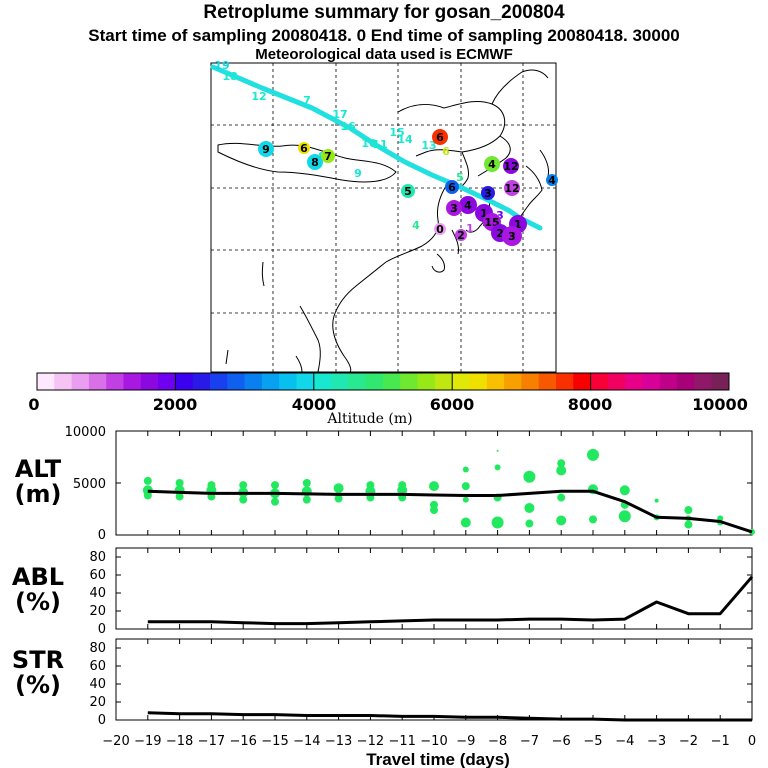 The width and height of the screenshot is (768, 768). What do you see at coordinates (500, 233) in the screenshot?
I see `map-cluster-label: 2` at bounding box center [500, 233].